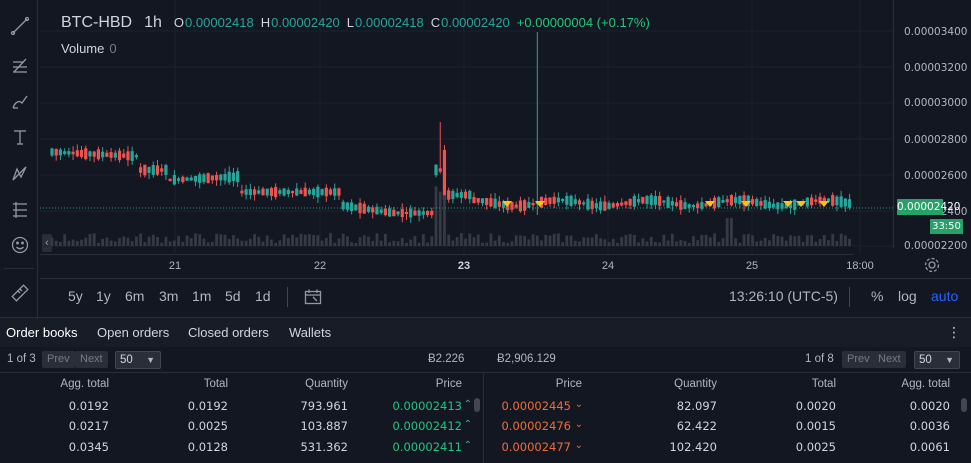 This screenshot has width=971, height=463. What do you see at coordinates (446, 359) in the screenshot?
I see `bids-total-sum: Ƀ2.226` at bounding box center [446, 359].